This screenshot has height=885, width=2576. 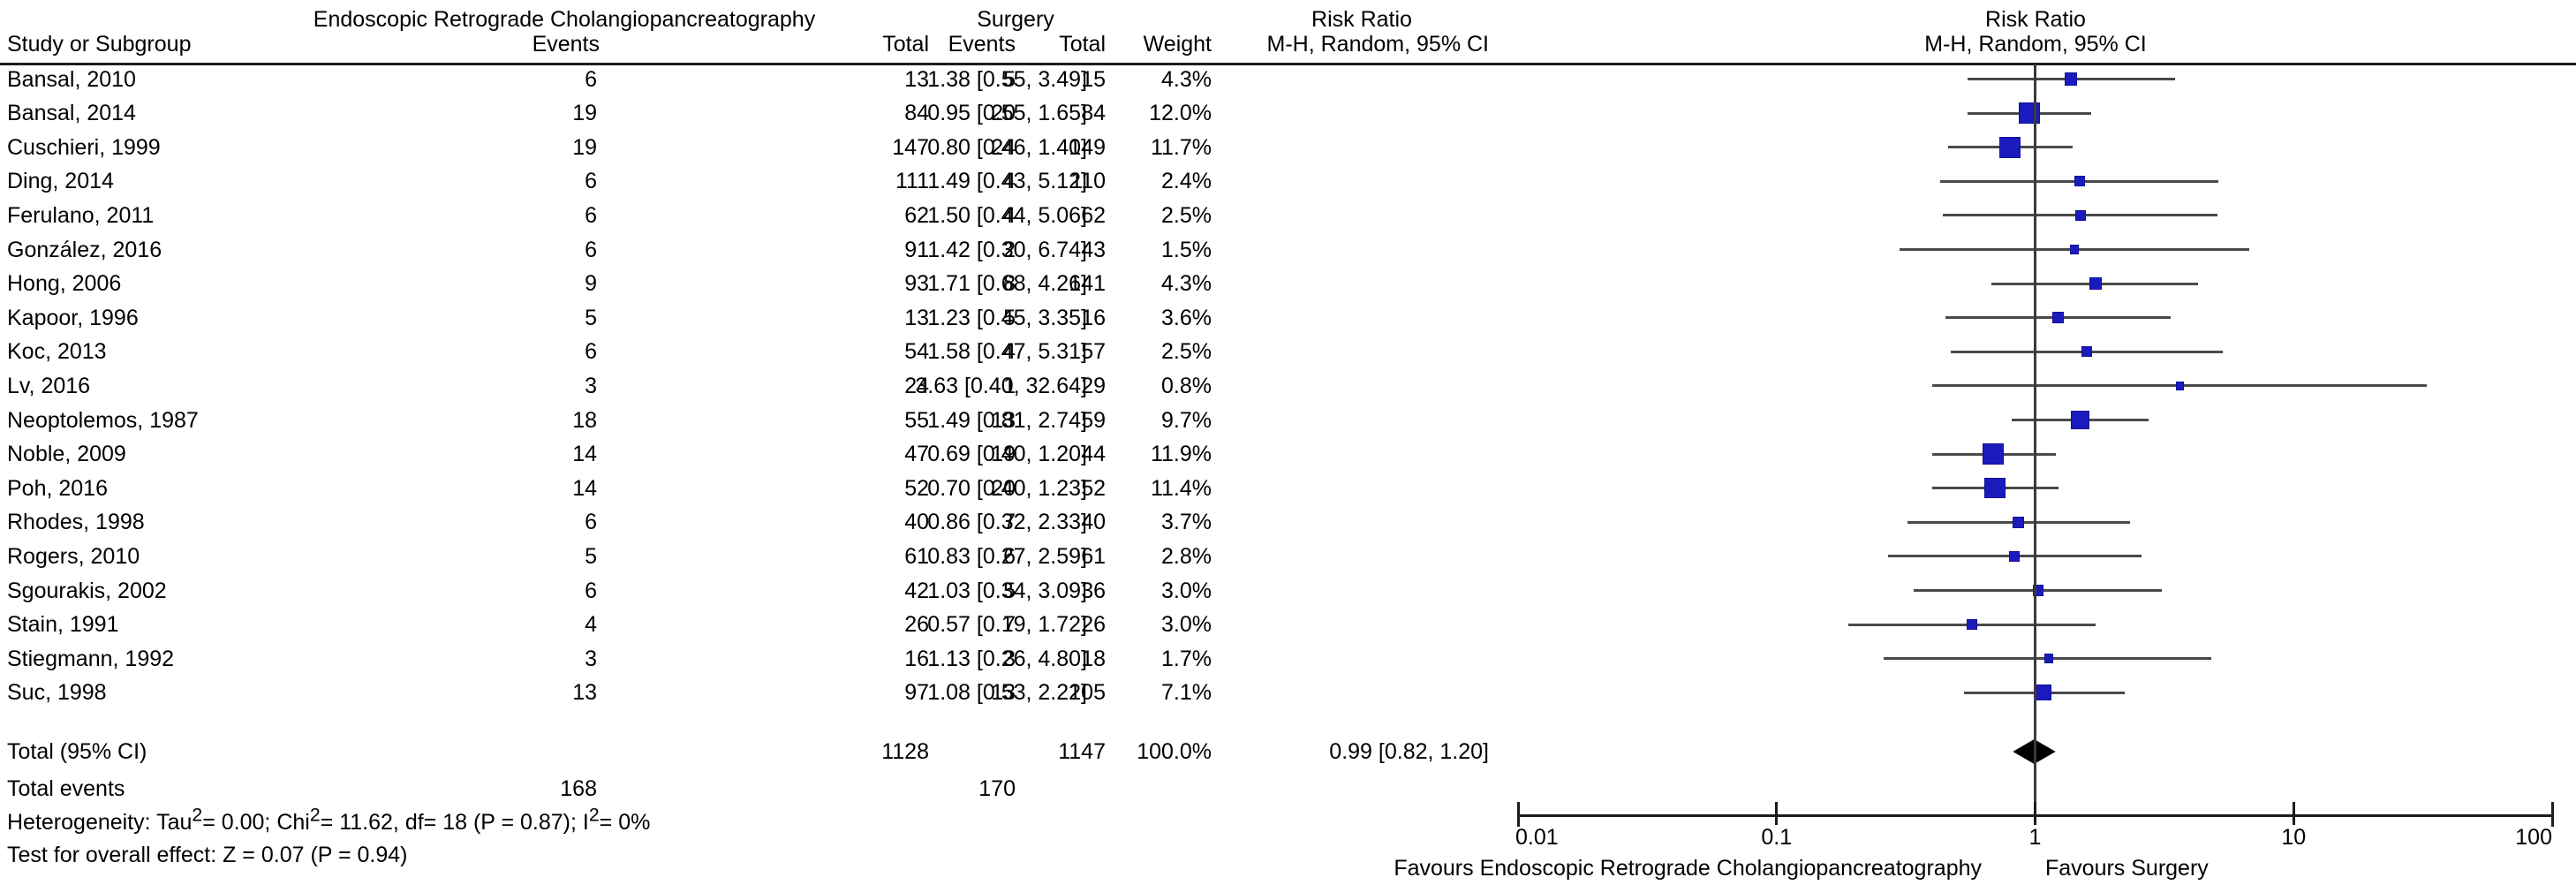 I want to click on risk-ratio-ci-cell: 1.42 [0.30, 6.74], so click(x=1007, y=249).